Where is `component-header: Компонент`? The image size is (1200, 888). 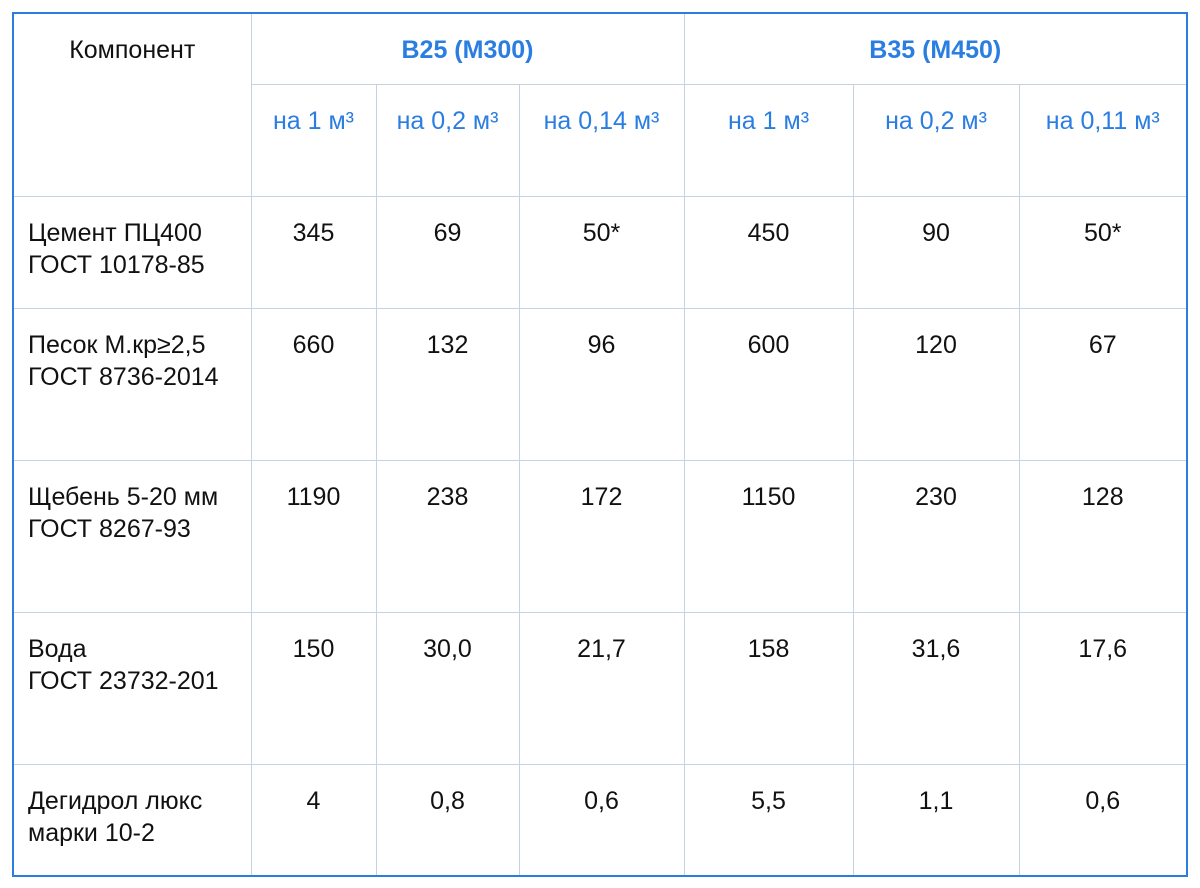
component-header: Компонент is located at coordinates (132, 104).